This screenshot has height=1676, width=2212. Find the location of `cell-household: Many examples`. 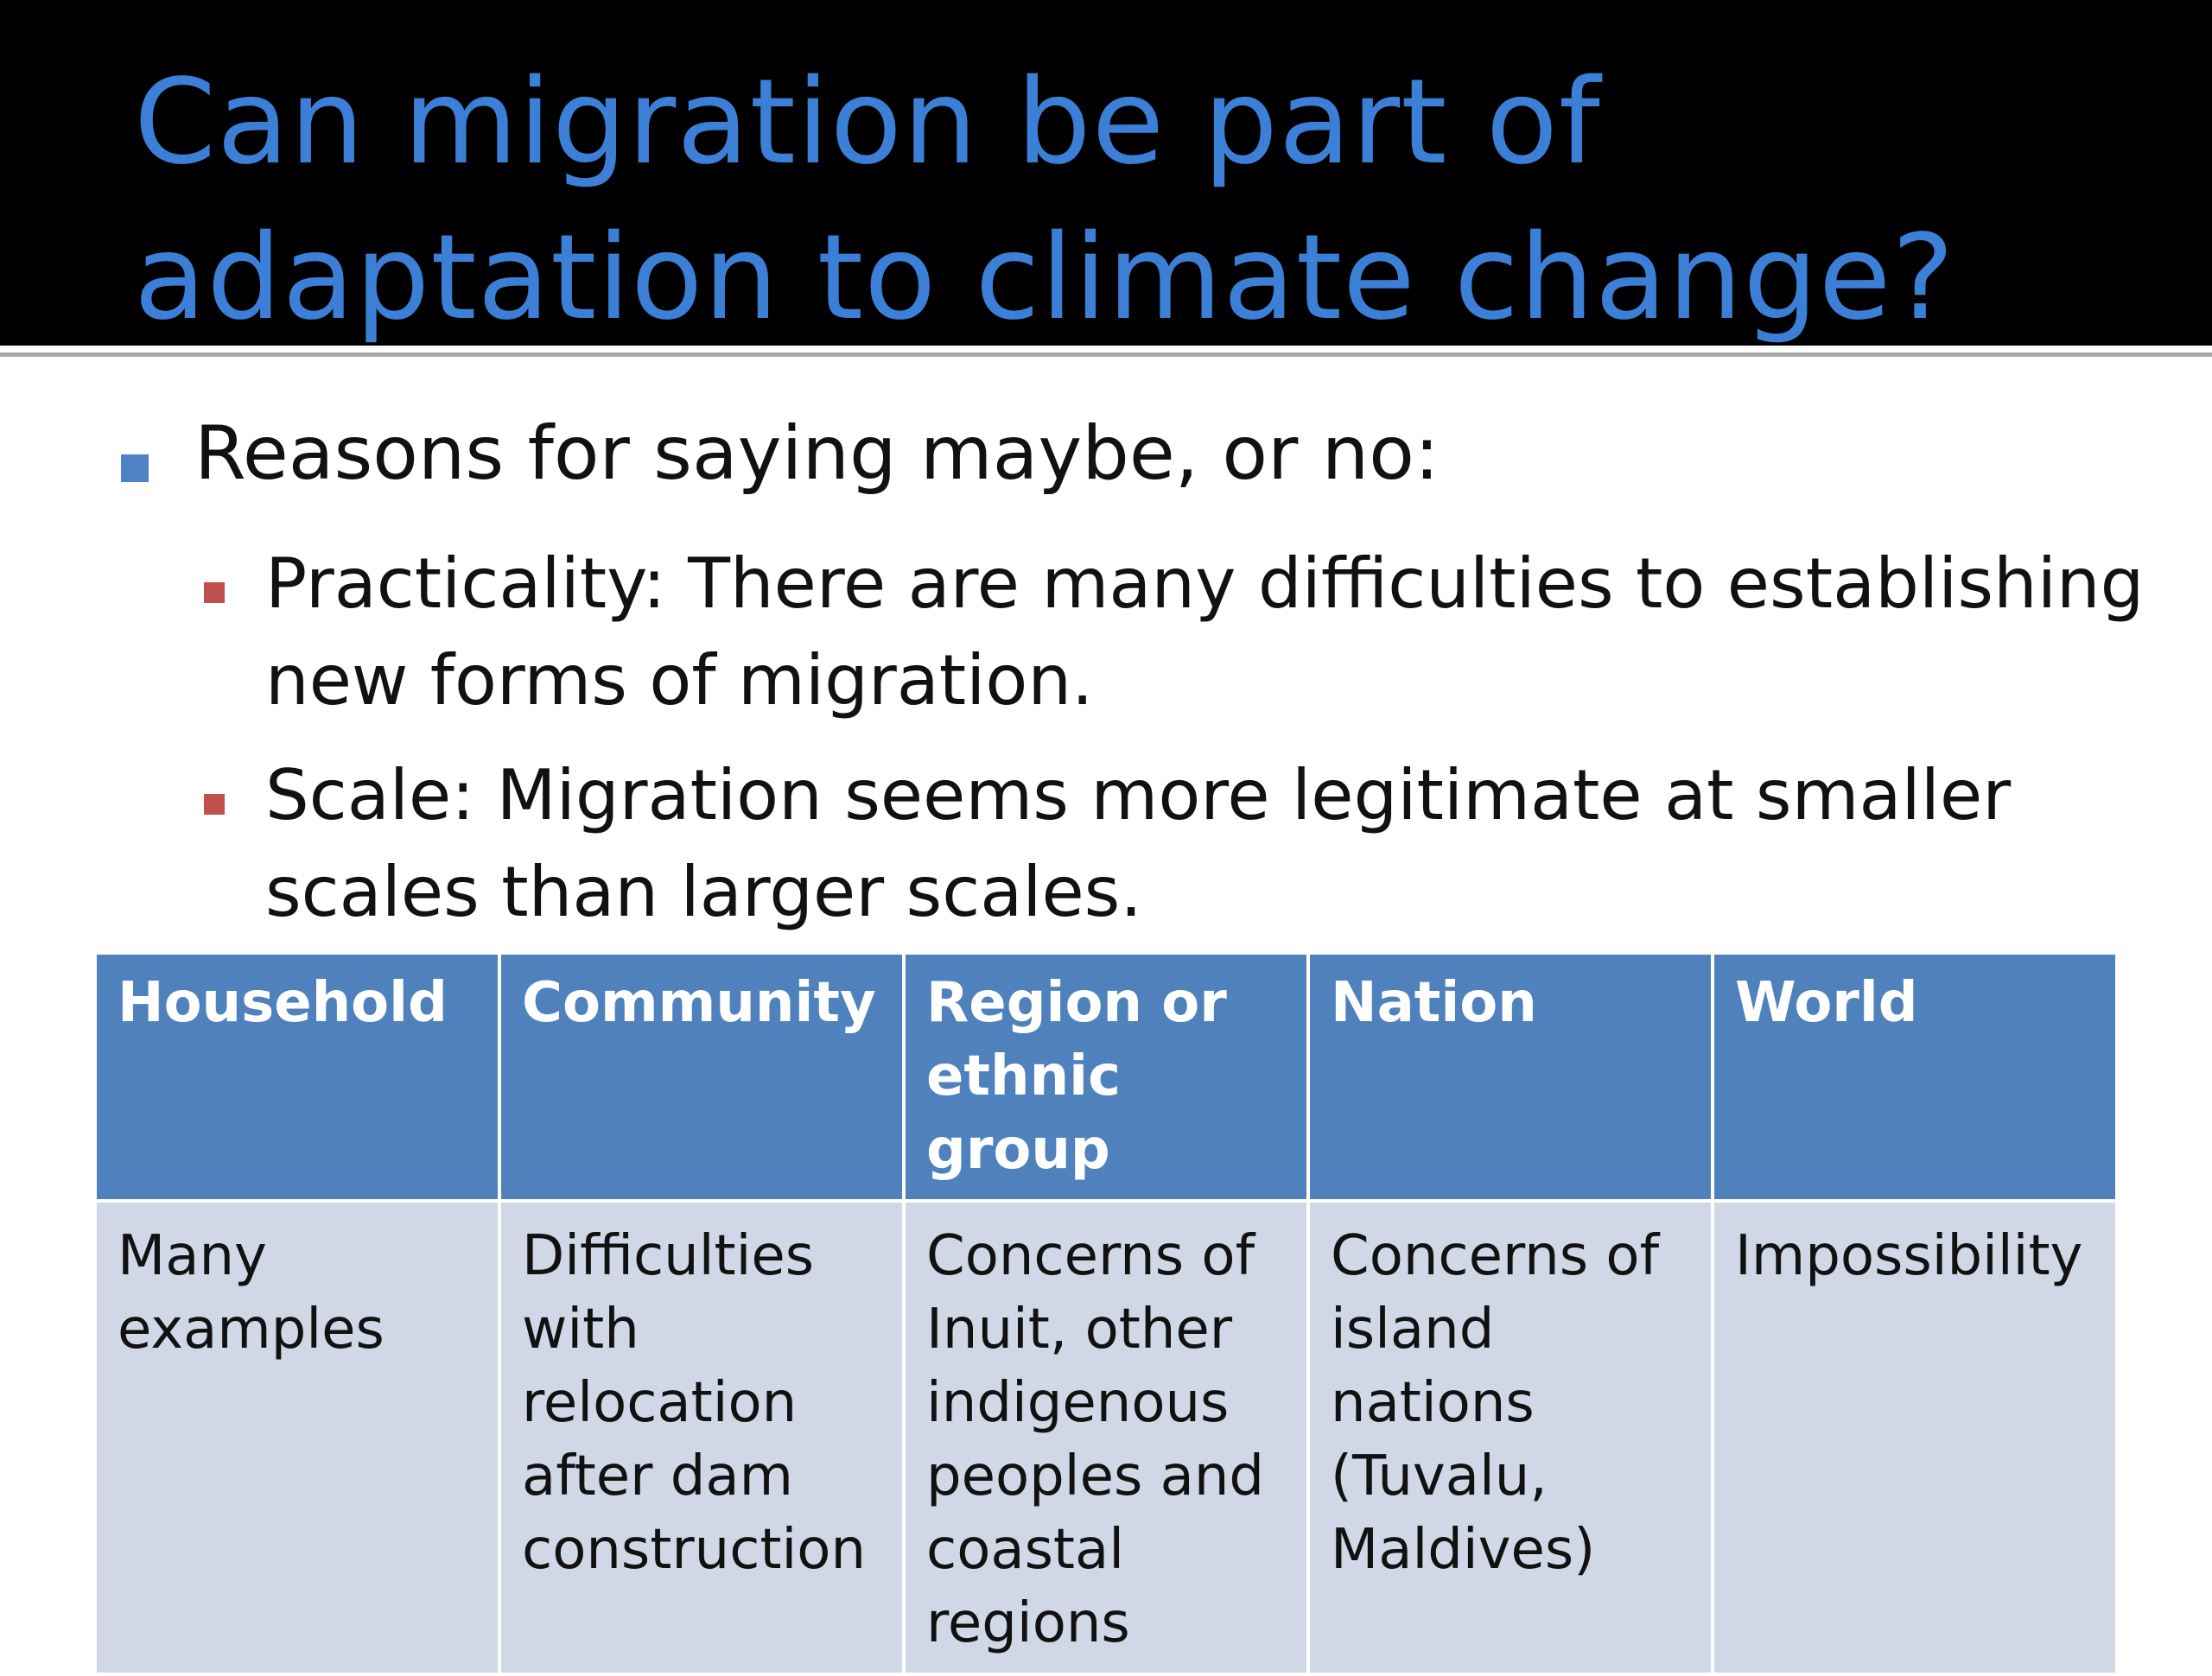

cell-household: Many examples is located at coordinates (297, 1437).